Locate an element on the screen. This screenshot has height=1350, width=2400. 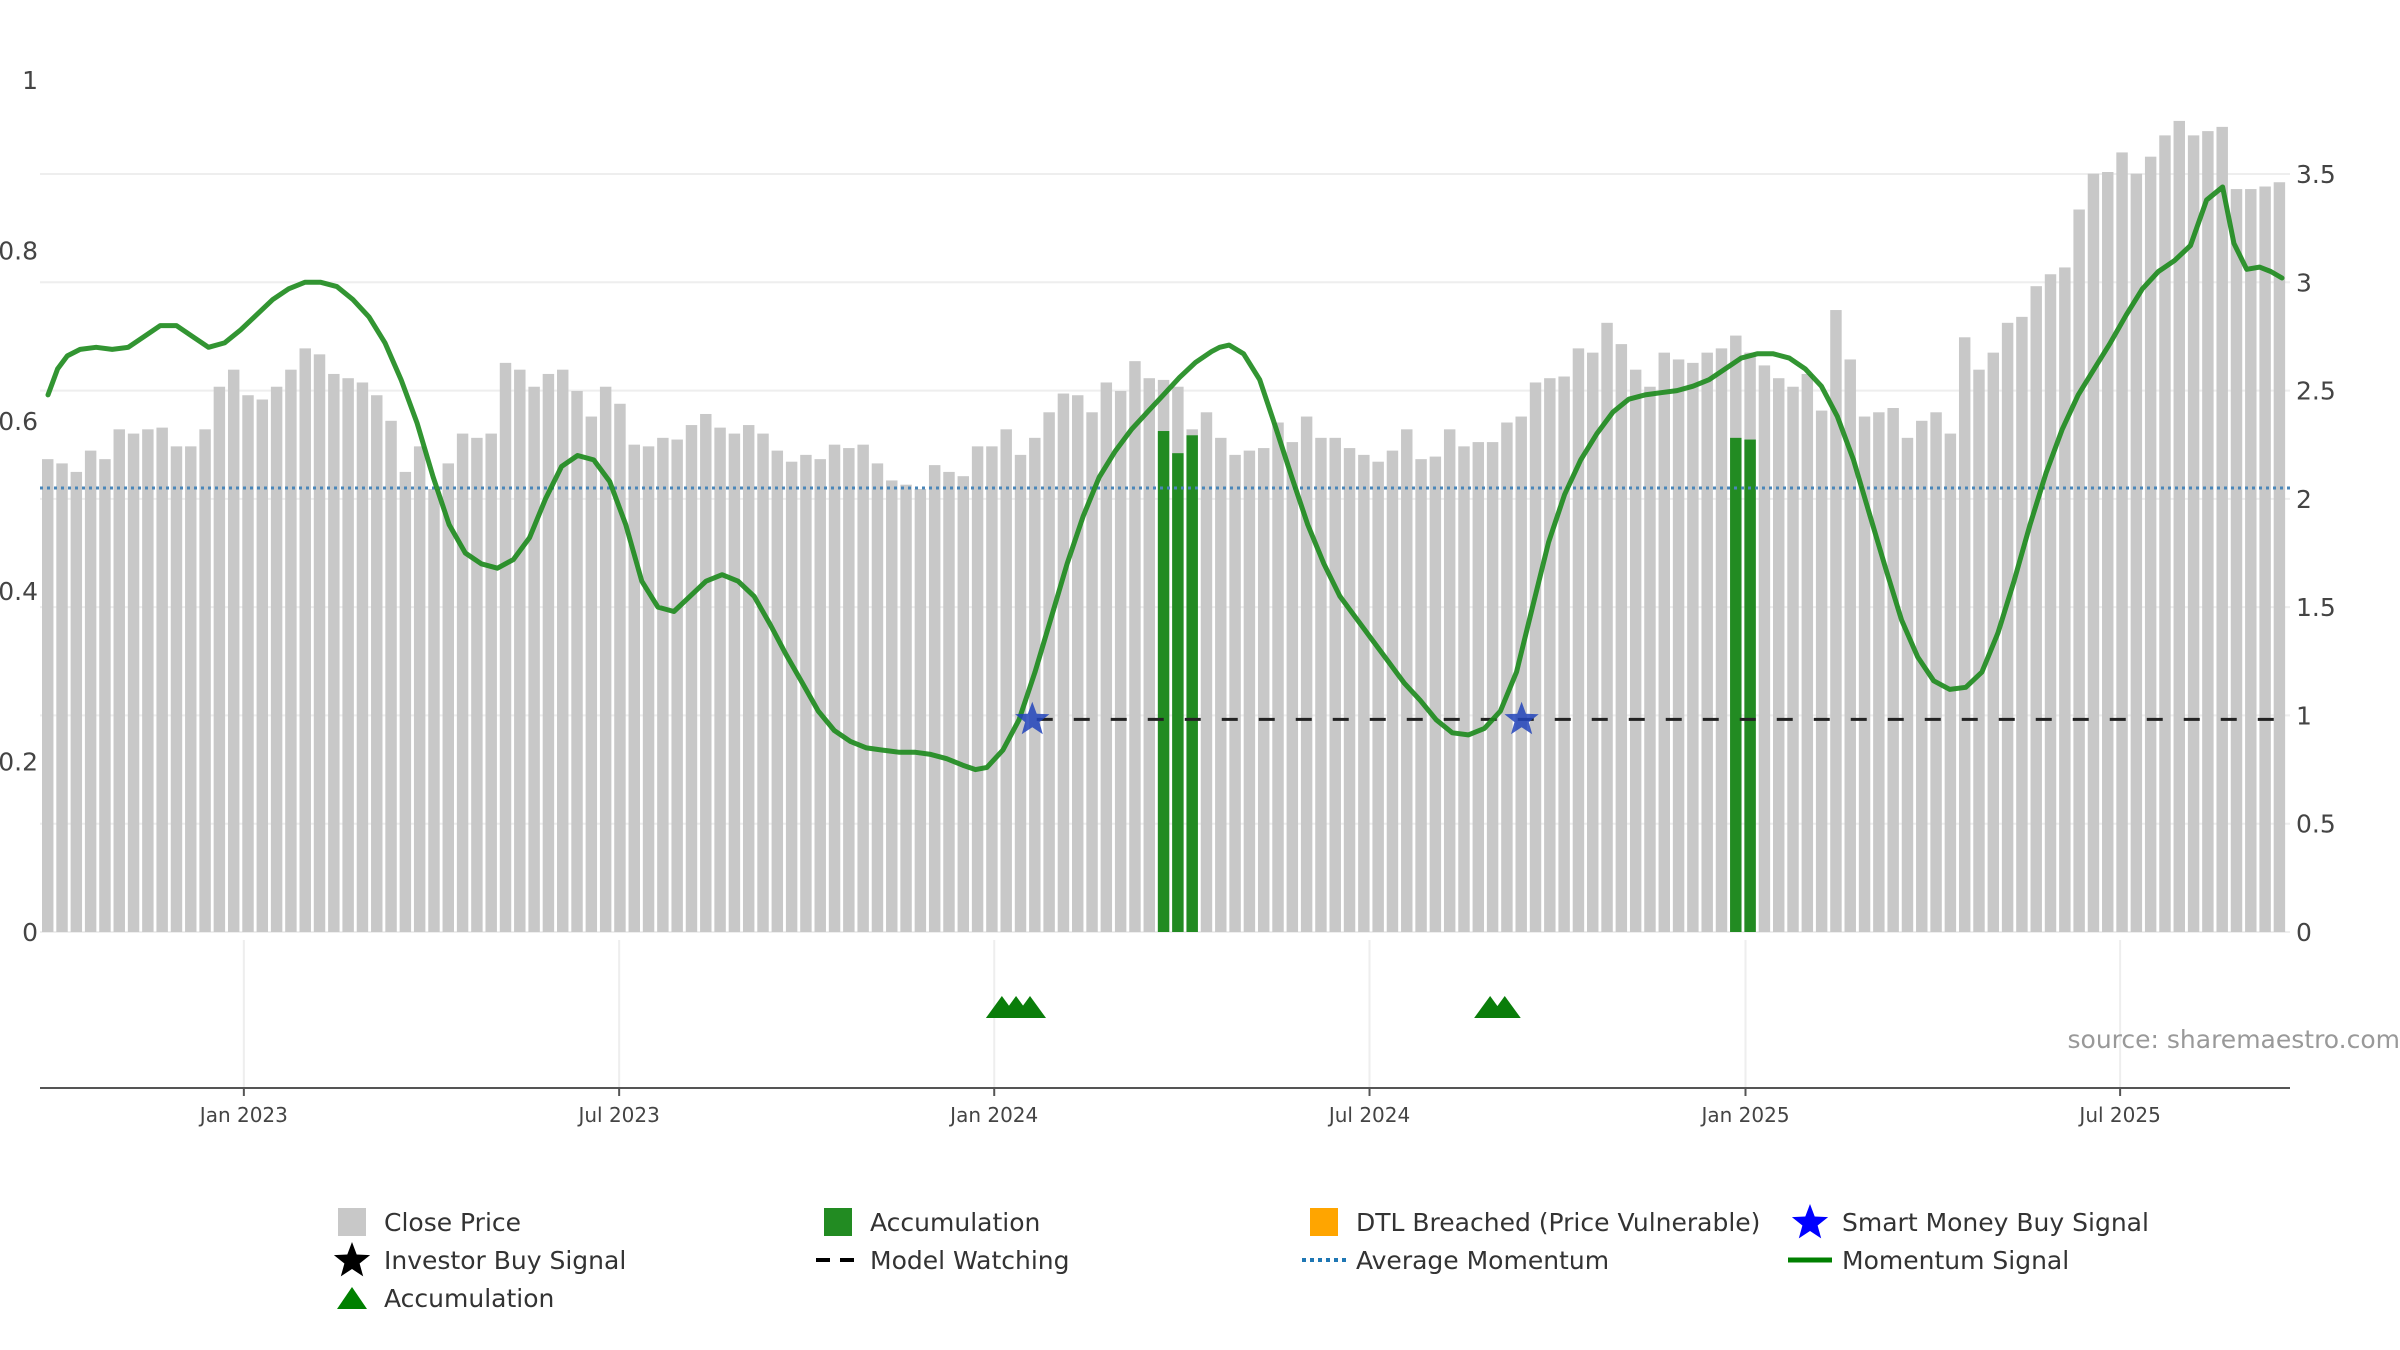
x-axis-tick: Jul 2024 is located at coordinates (1368, 1115).